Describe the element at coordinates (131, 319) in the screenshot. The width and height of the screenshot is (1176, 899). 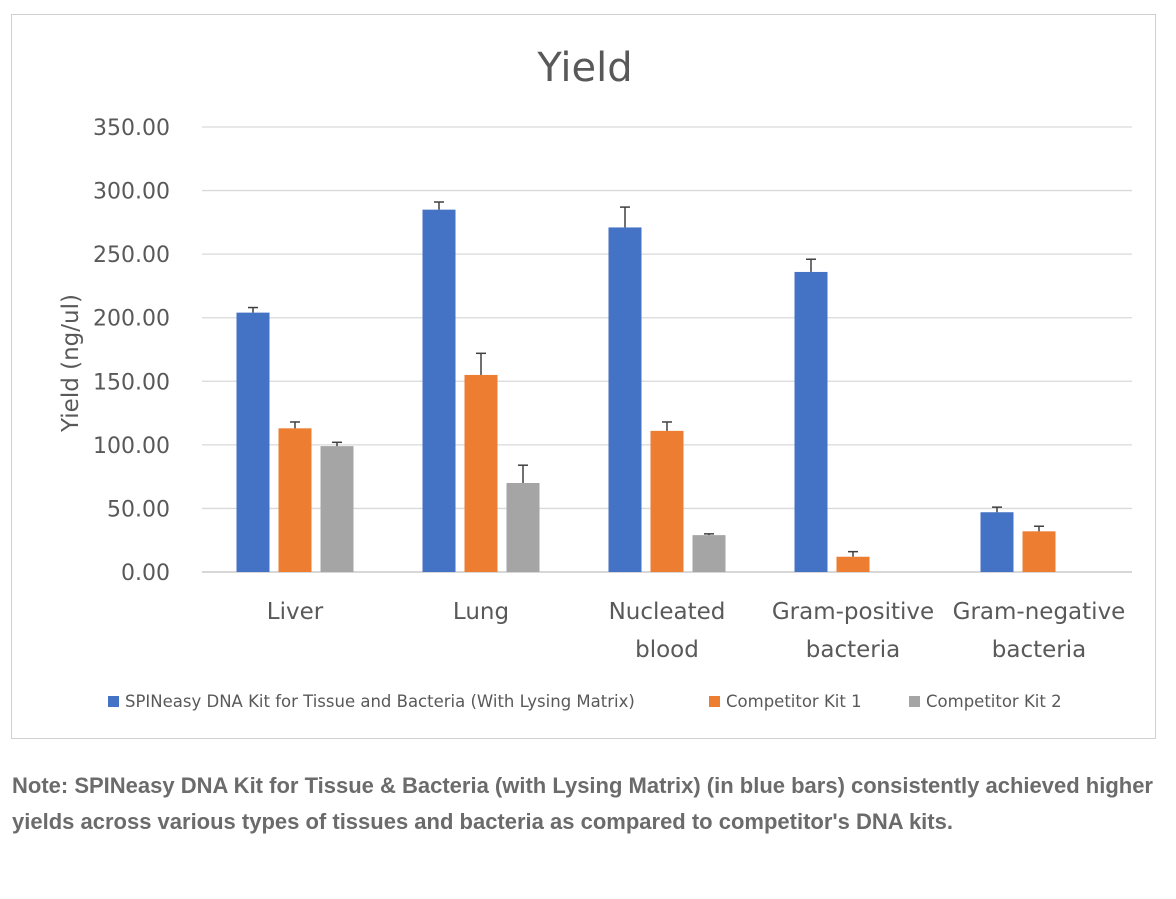
I see `y-tick-label: 200.00` at that location.